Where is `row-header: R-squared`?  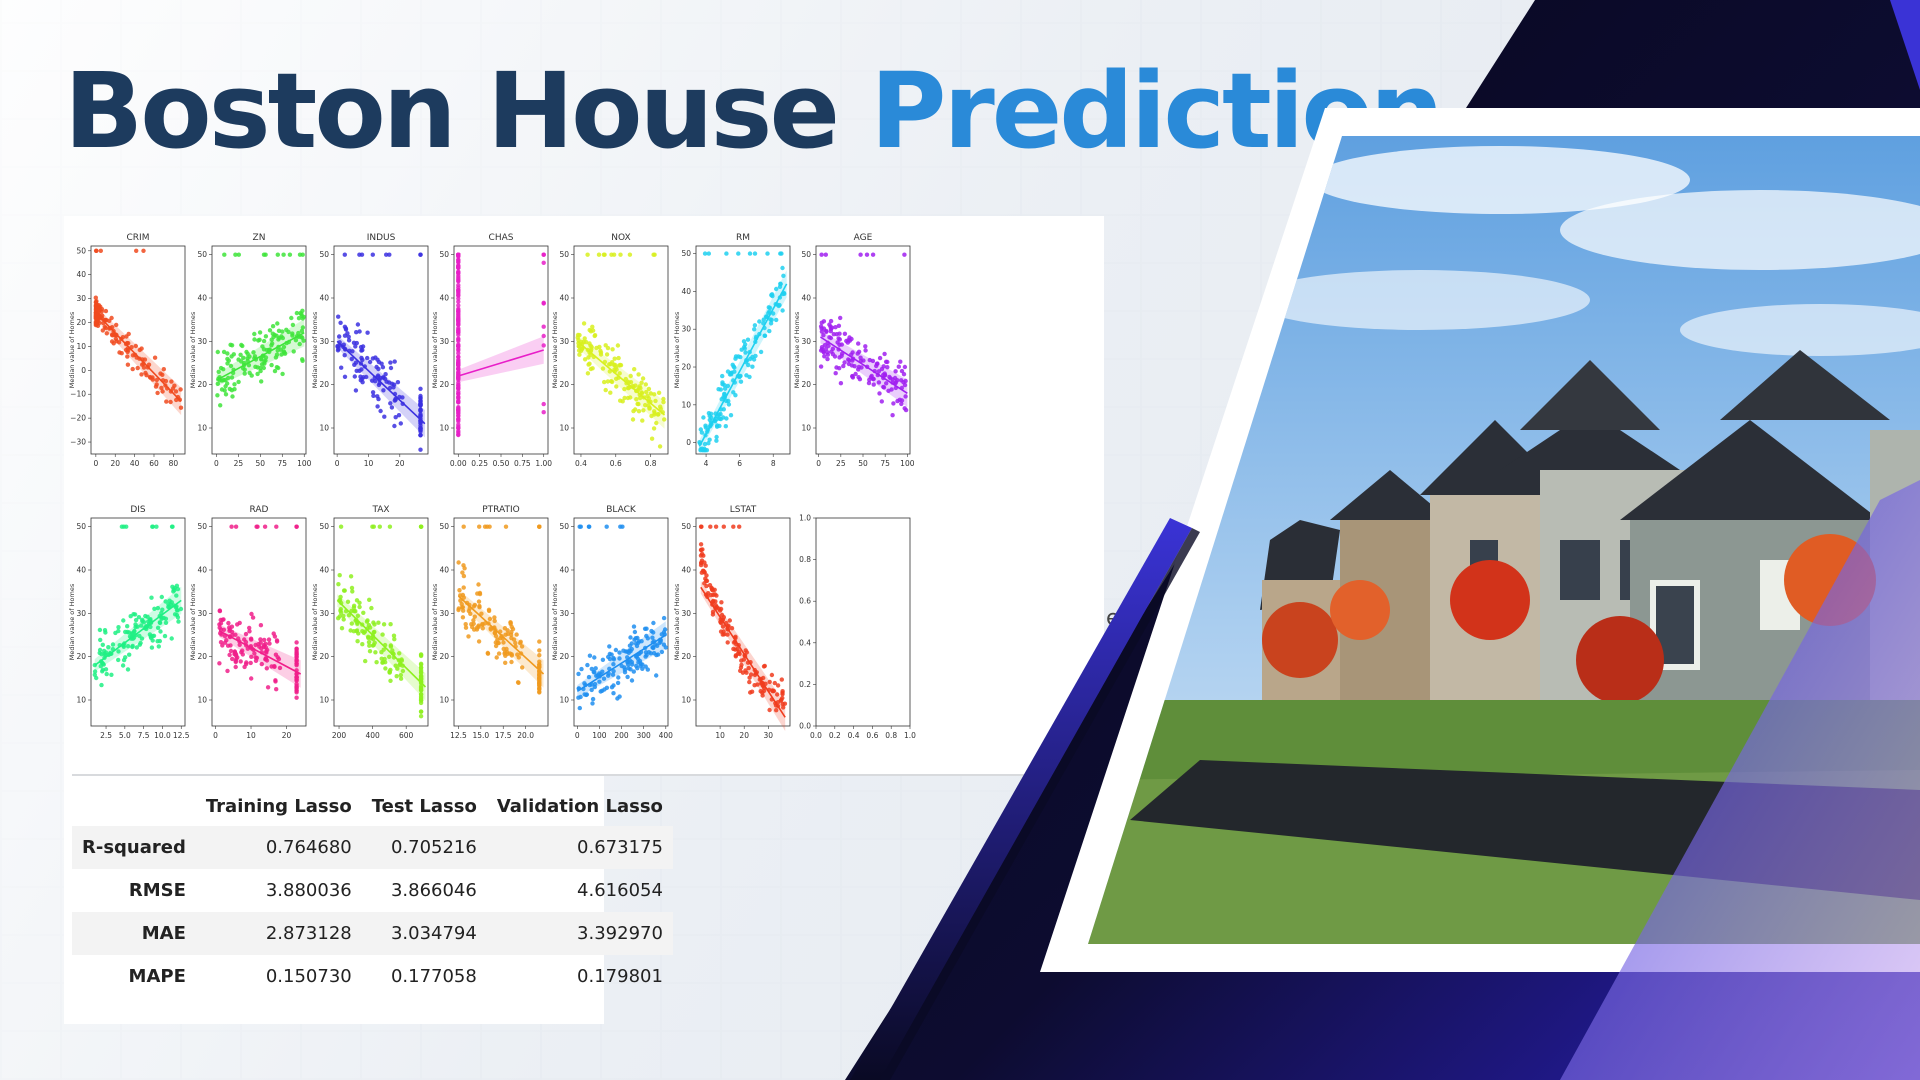
row-header: R-squared is located at coordinates (134, 847).